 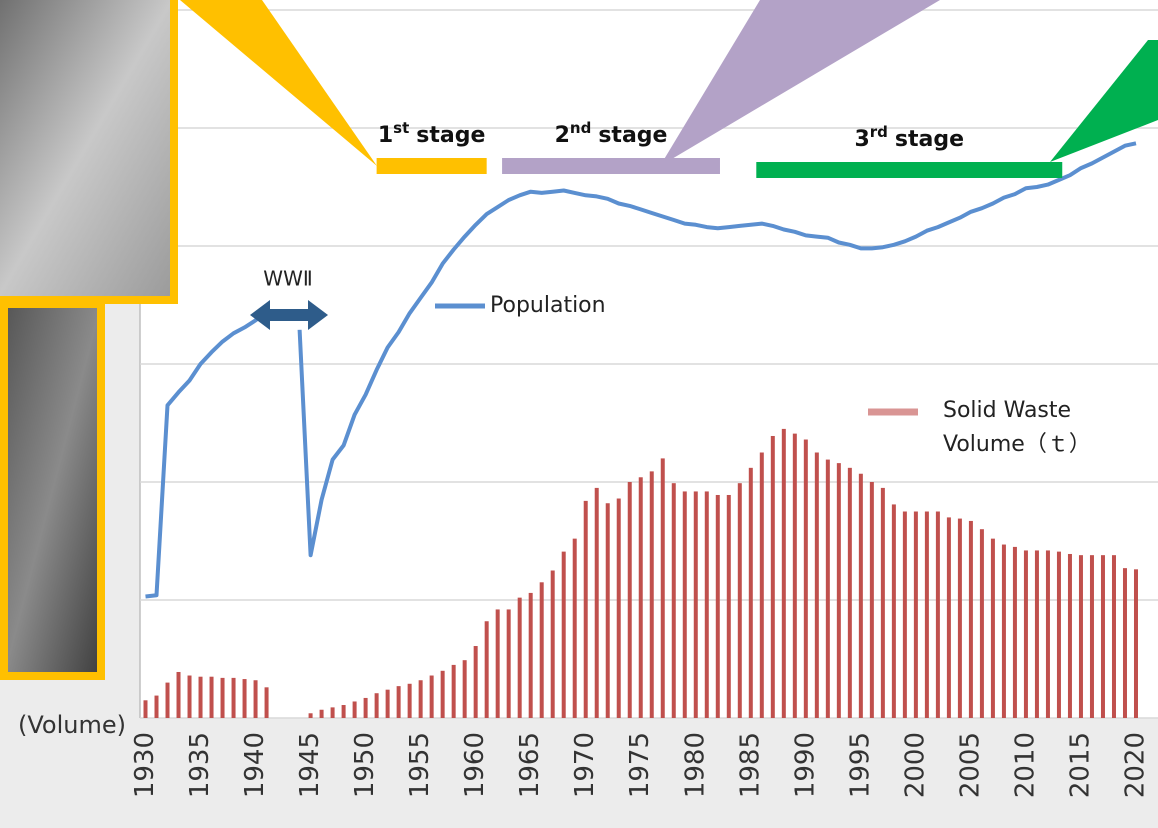 What do you see at coordinates (365, 765) in the screenshot?
I see `x-tick-label: 1950` at bounding box center [365, 765].